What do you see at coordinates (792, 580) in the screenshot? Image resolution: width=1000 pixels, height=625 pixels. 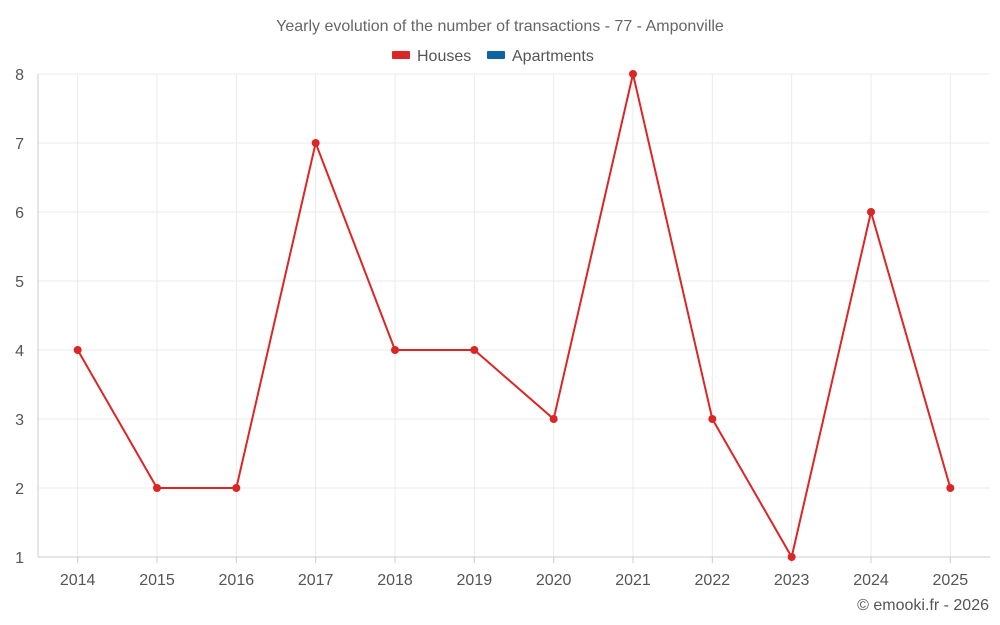 I see `x-tick-label: 2023` at bounding box center [792, 580].